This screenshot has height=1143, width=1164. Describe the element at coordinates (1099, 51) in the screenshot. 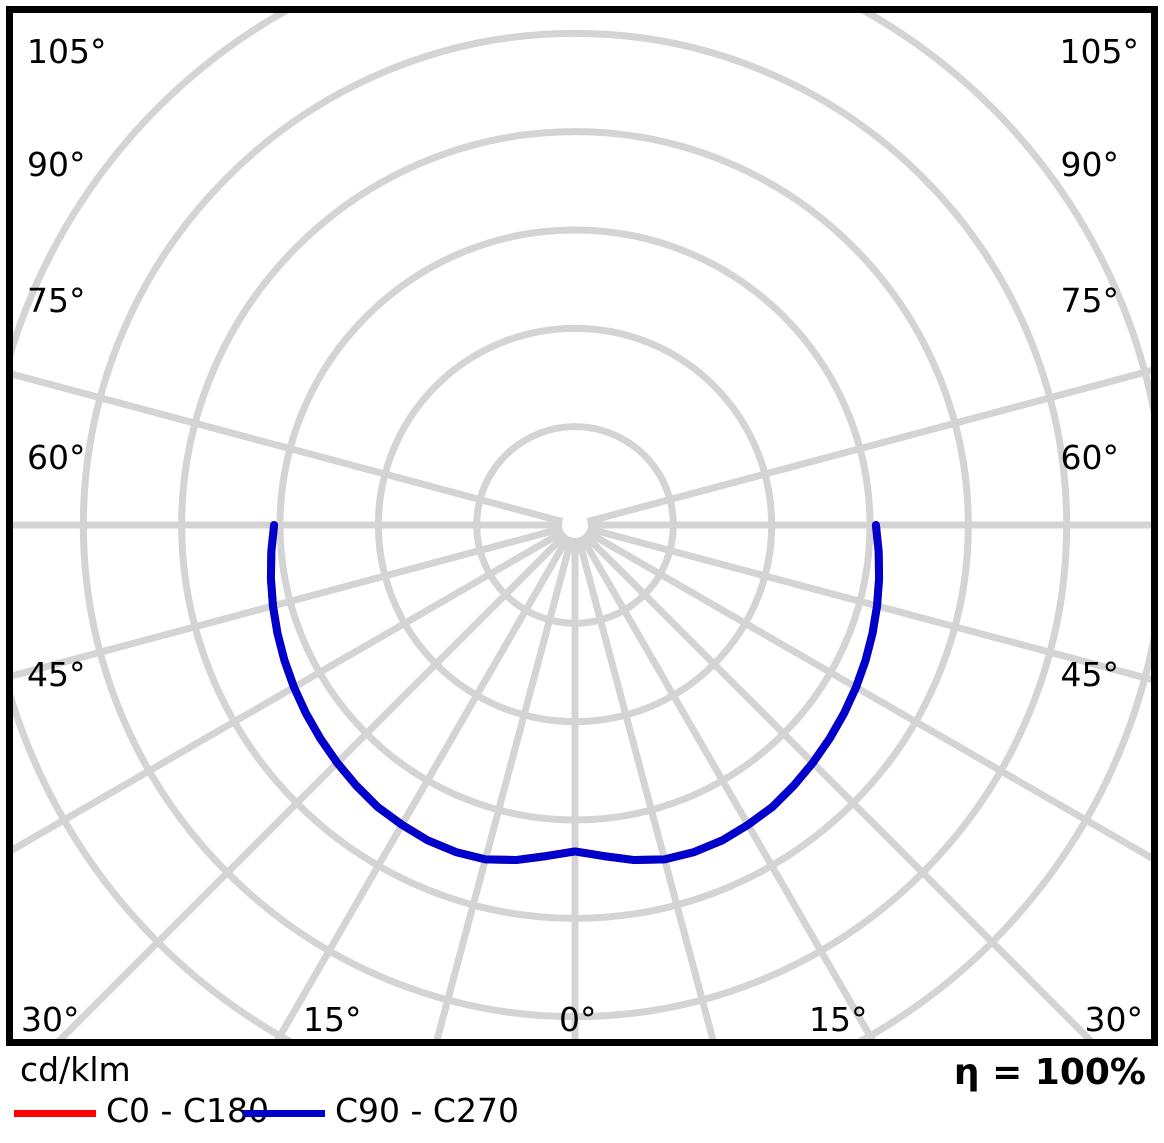

I see `axis-label-right-105: 105°` at that location.